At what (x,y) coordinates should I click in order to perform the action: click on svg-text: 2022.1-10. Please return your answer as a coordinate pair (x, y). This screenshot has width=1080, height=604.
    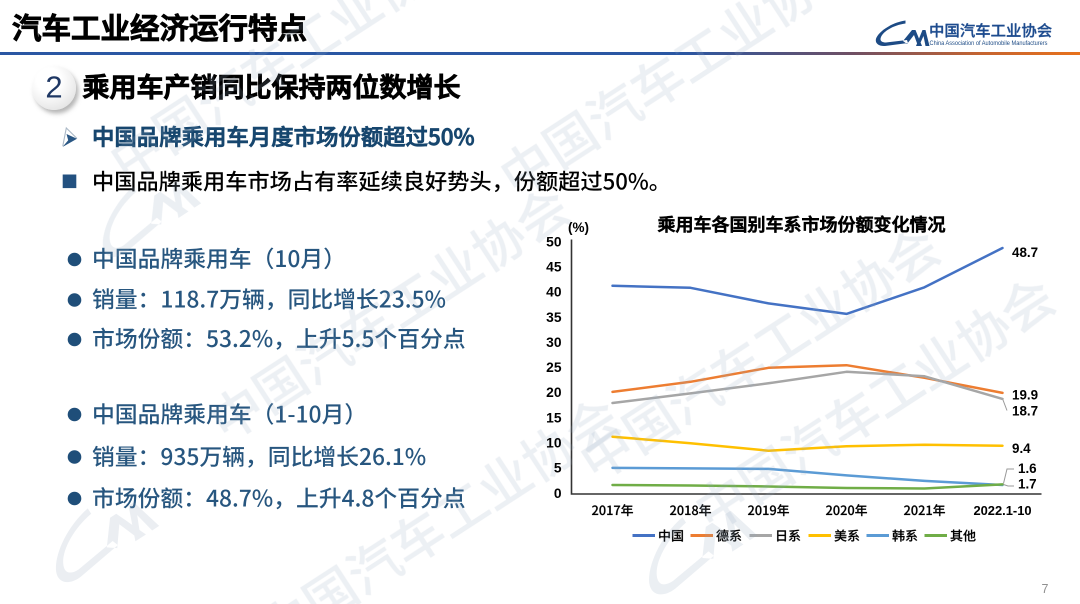
    Looking at the image, I should click on (1002, 510).